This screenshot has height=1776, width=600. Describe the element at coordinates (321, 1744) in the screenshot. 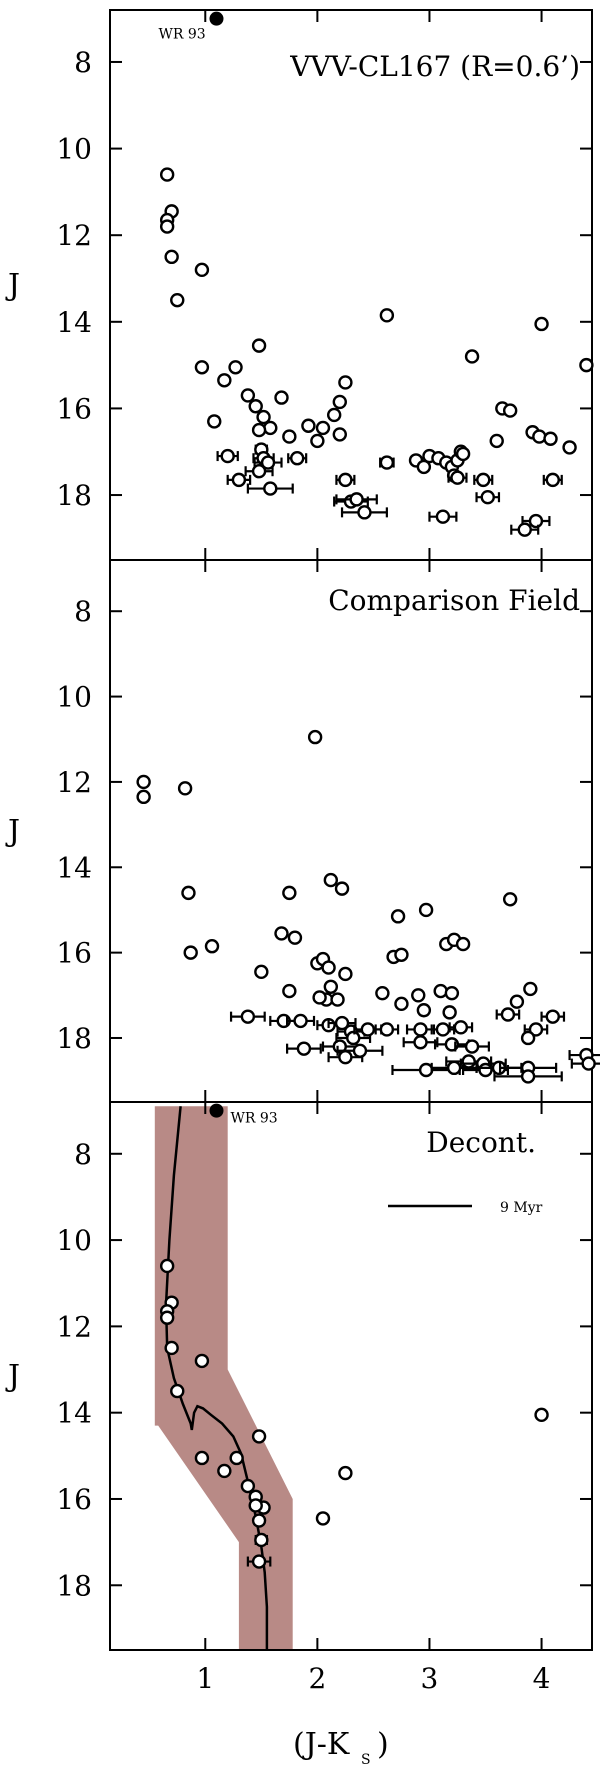

I see `x-axis-label: (J-K` at that location.